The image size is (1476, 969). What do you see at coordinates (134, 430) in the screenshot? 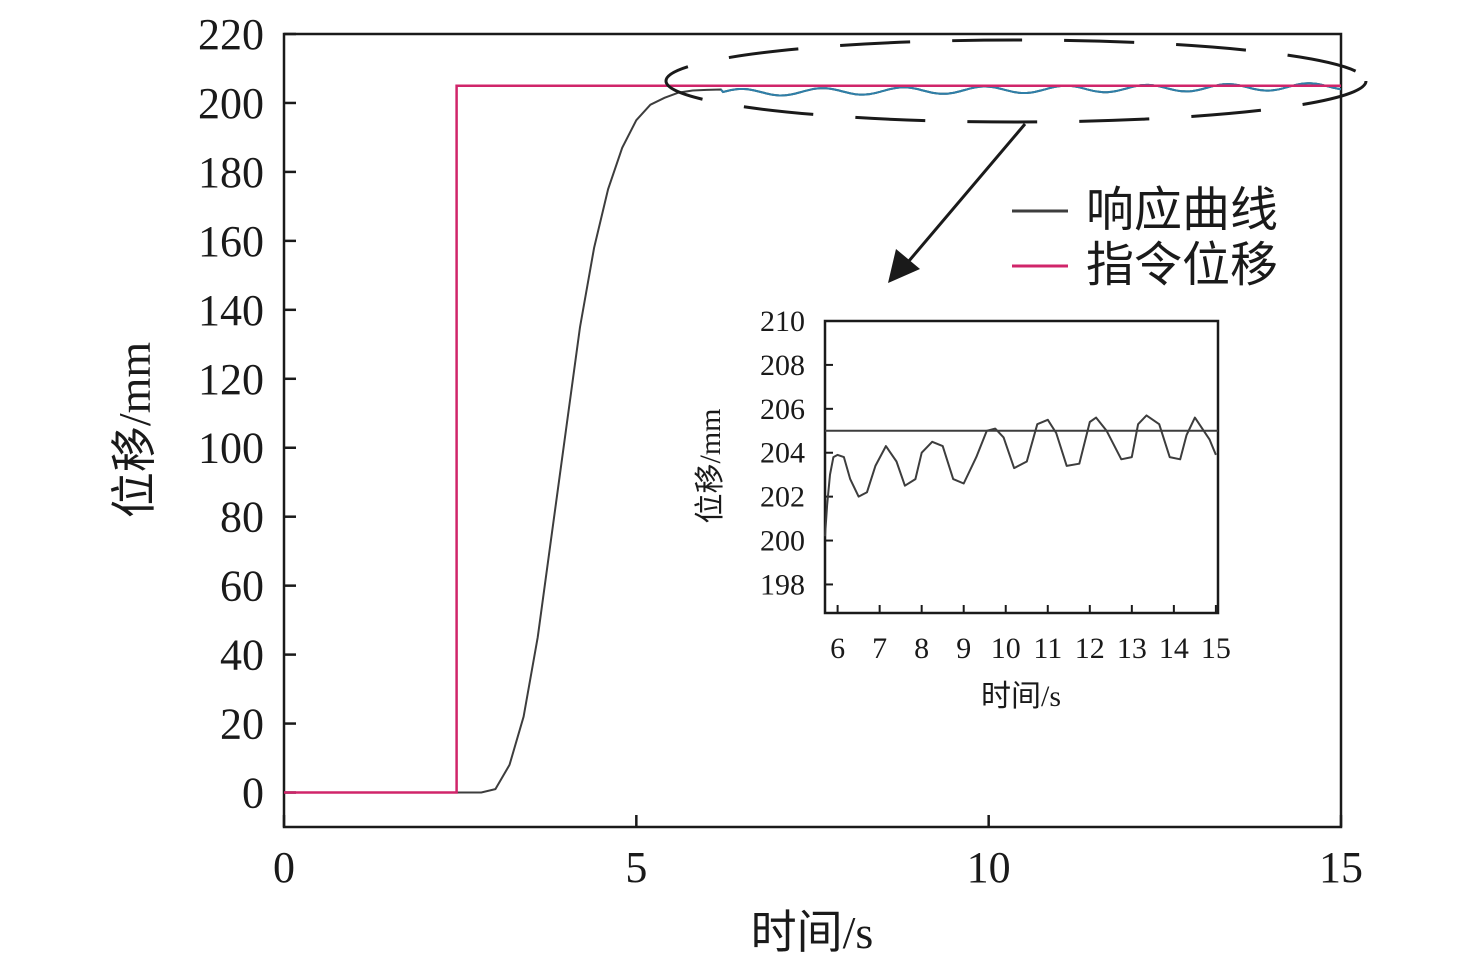
I see `main-y-axis-title: 位移/mm` at bounding box center [134, 430].